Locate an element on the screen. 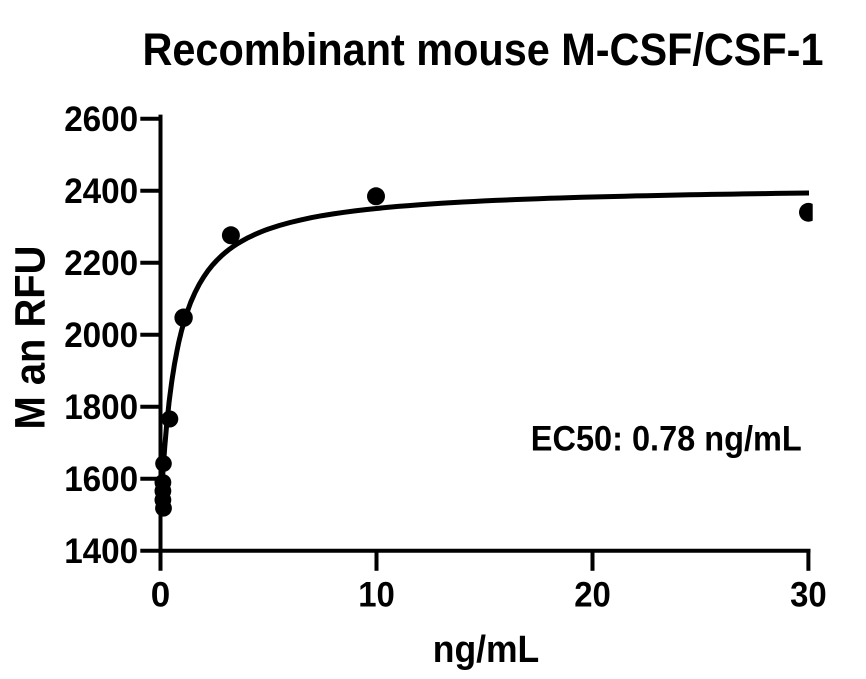 This screenshot has height=679, width=866. svg-text: 2200 is located at coordinates (101, 263).